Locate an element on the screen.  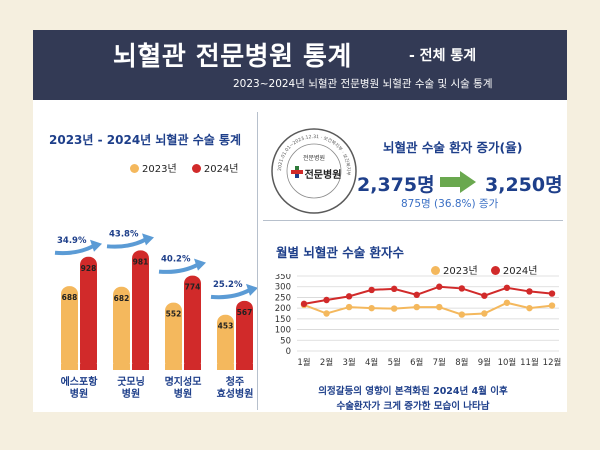
y-tick-50: 50 is located at coordinates (285, 341).